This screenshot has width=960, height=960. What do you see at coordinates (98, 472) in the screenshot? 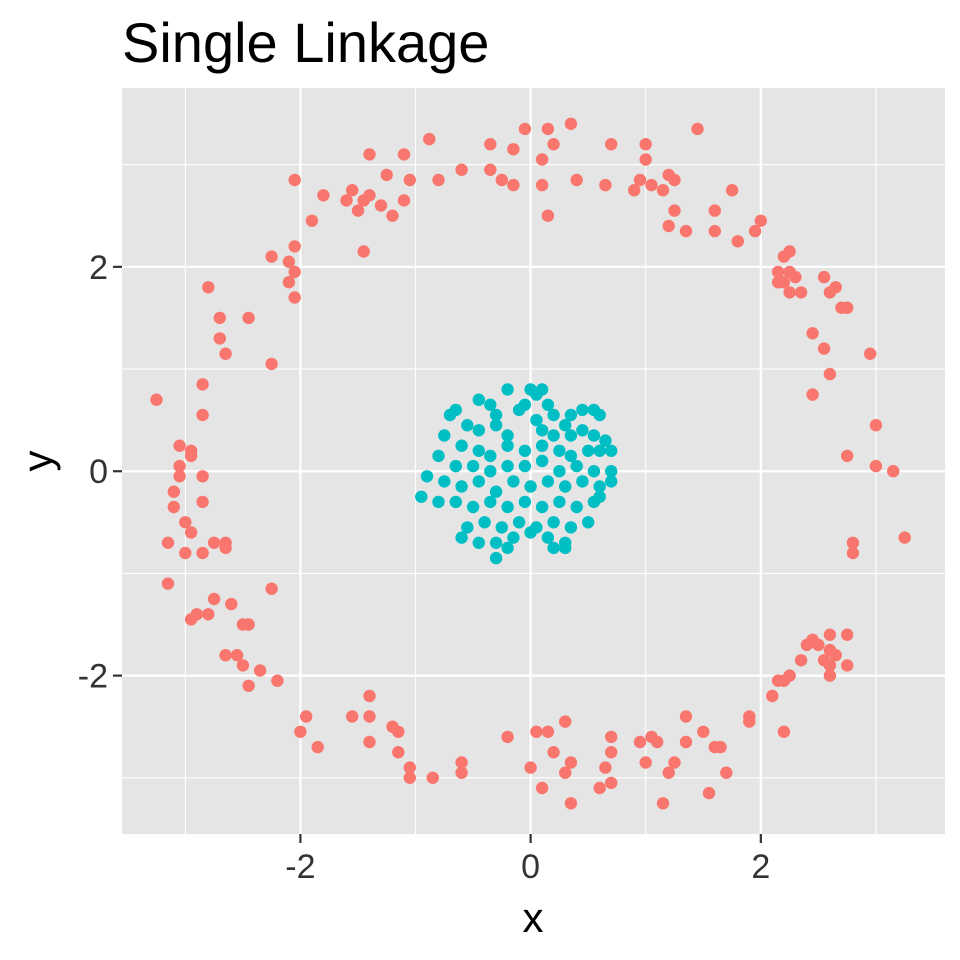
I see `y-tick-label: 0` at bounding box center [98, 472].